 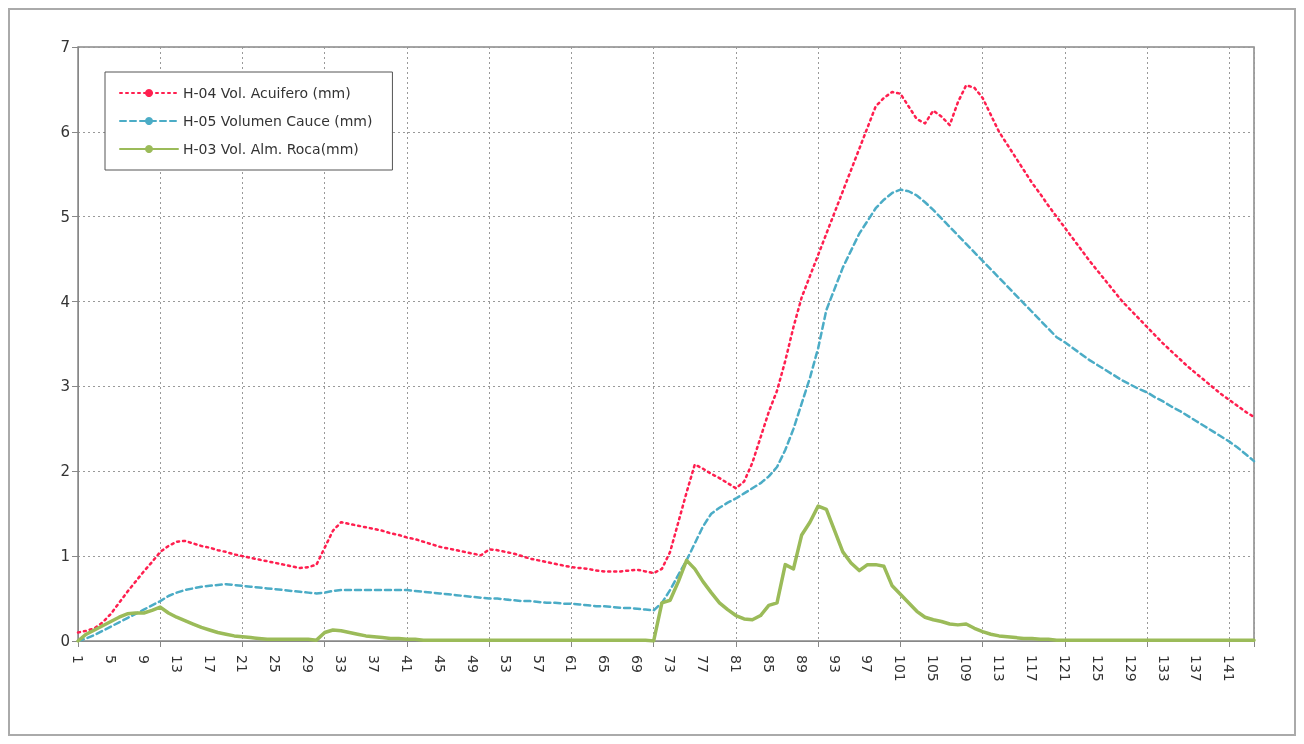 I want to click on x-tick-label: 77, so click(x=703, y=664).